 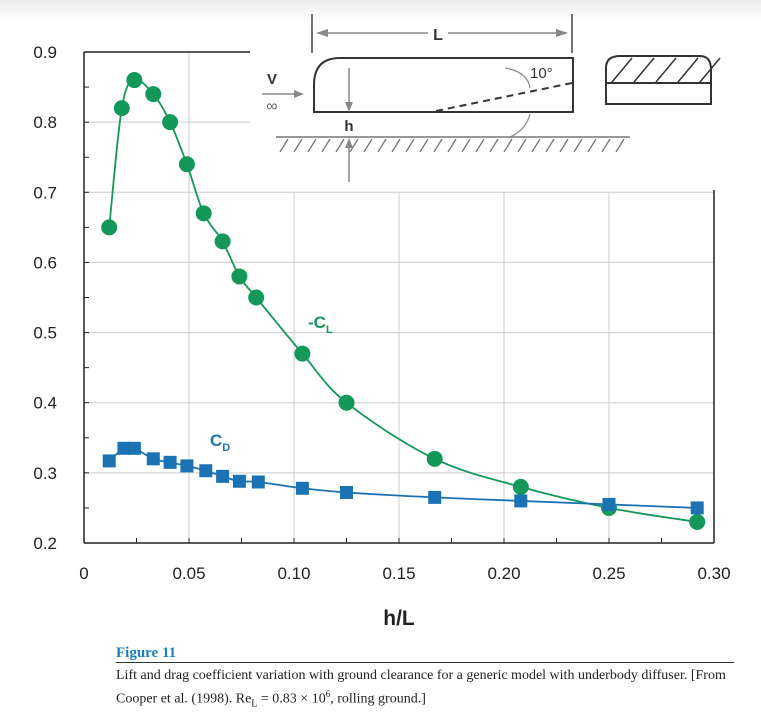 What do you see at coordinates (541, 73) in the screenshot?
I see `angle-label: 10°` at bounding box center [541, 73].